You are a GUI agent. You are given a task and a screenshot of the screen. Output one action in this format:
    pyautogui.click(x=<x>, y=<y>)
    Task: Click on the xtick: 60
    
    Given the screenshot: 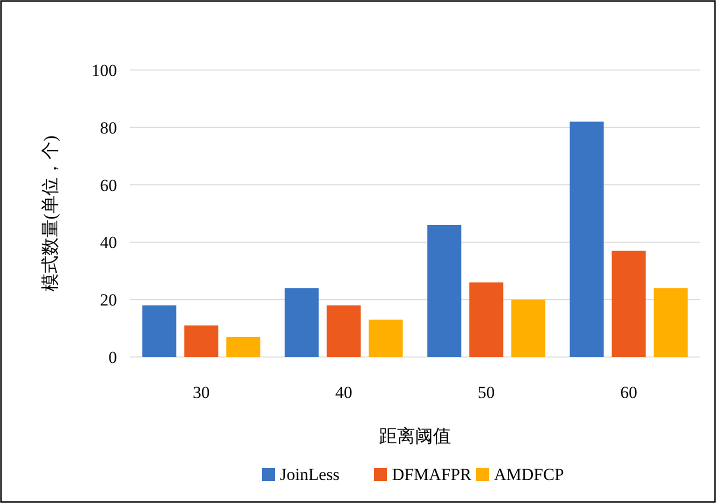 What is the action you would take?
    pyautogui.click(x=629, y=392)
    